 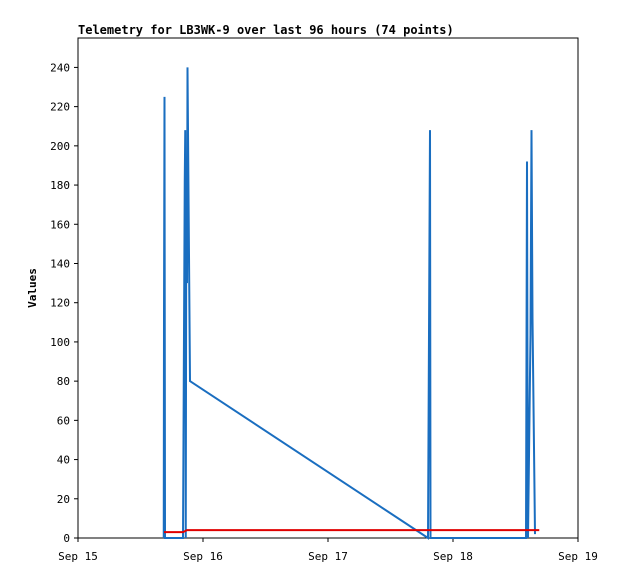 What do you see at coordinates (203, 556) in the screenshot?
I see `x-tick-label: Sep 16` at bounding box center [203, 556].